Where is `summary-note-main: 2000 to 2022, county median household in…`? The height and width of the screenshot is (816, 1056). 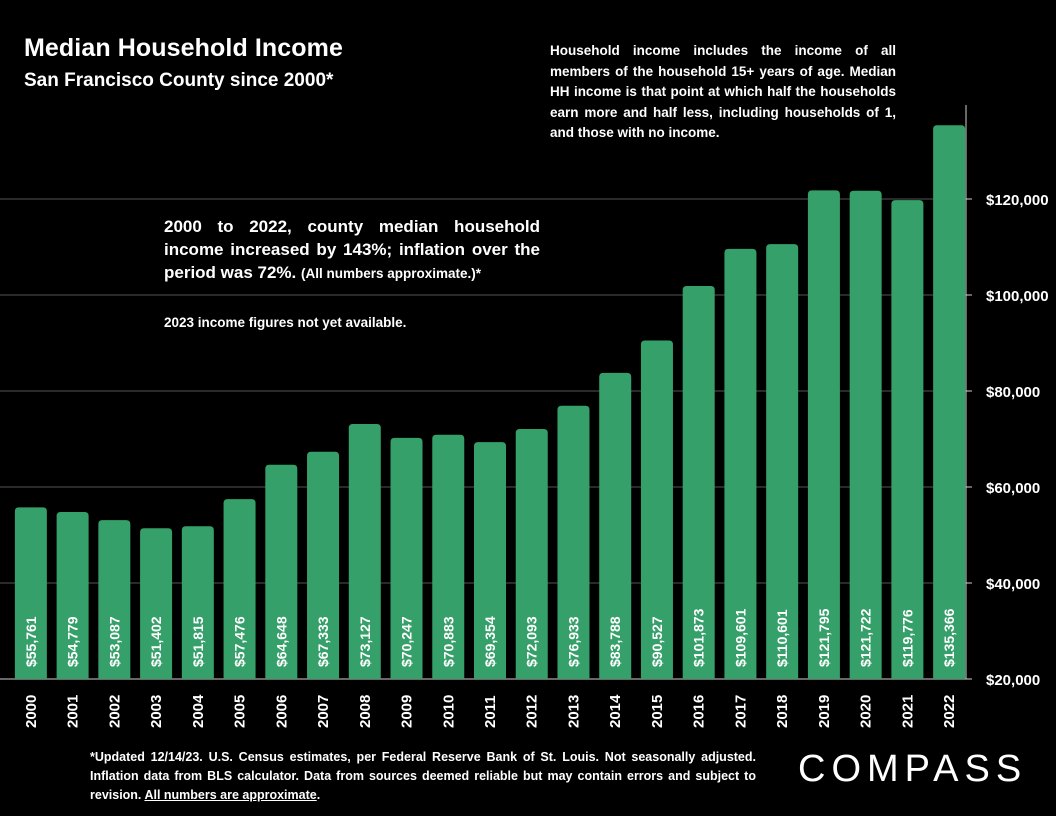
summary-note-main: 2000 to 2022, county median household in… is located at coordinates (352, 249).